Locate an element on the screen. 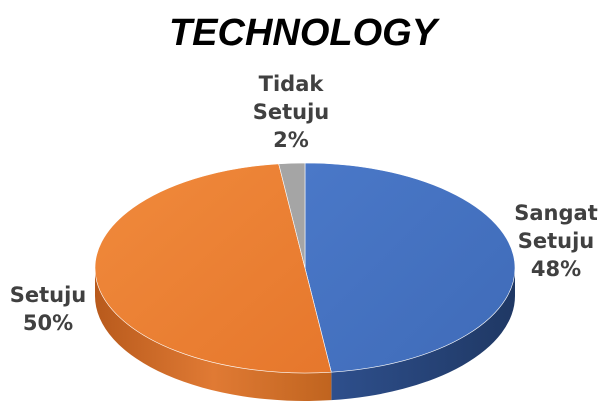  slice-side-sangat-setuju is located at coordinates (423, 334).